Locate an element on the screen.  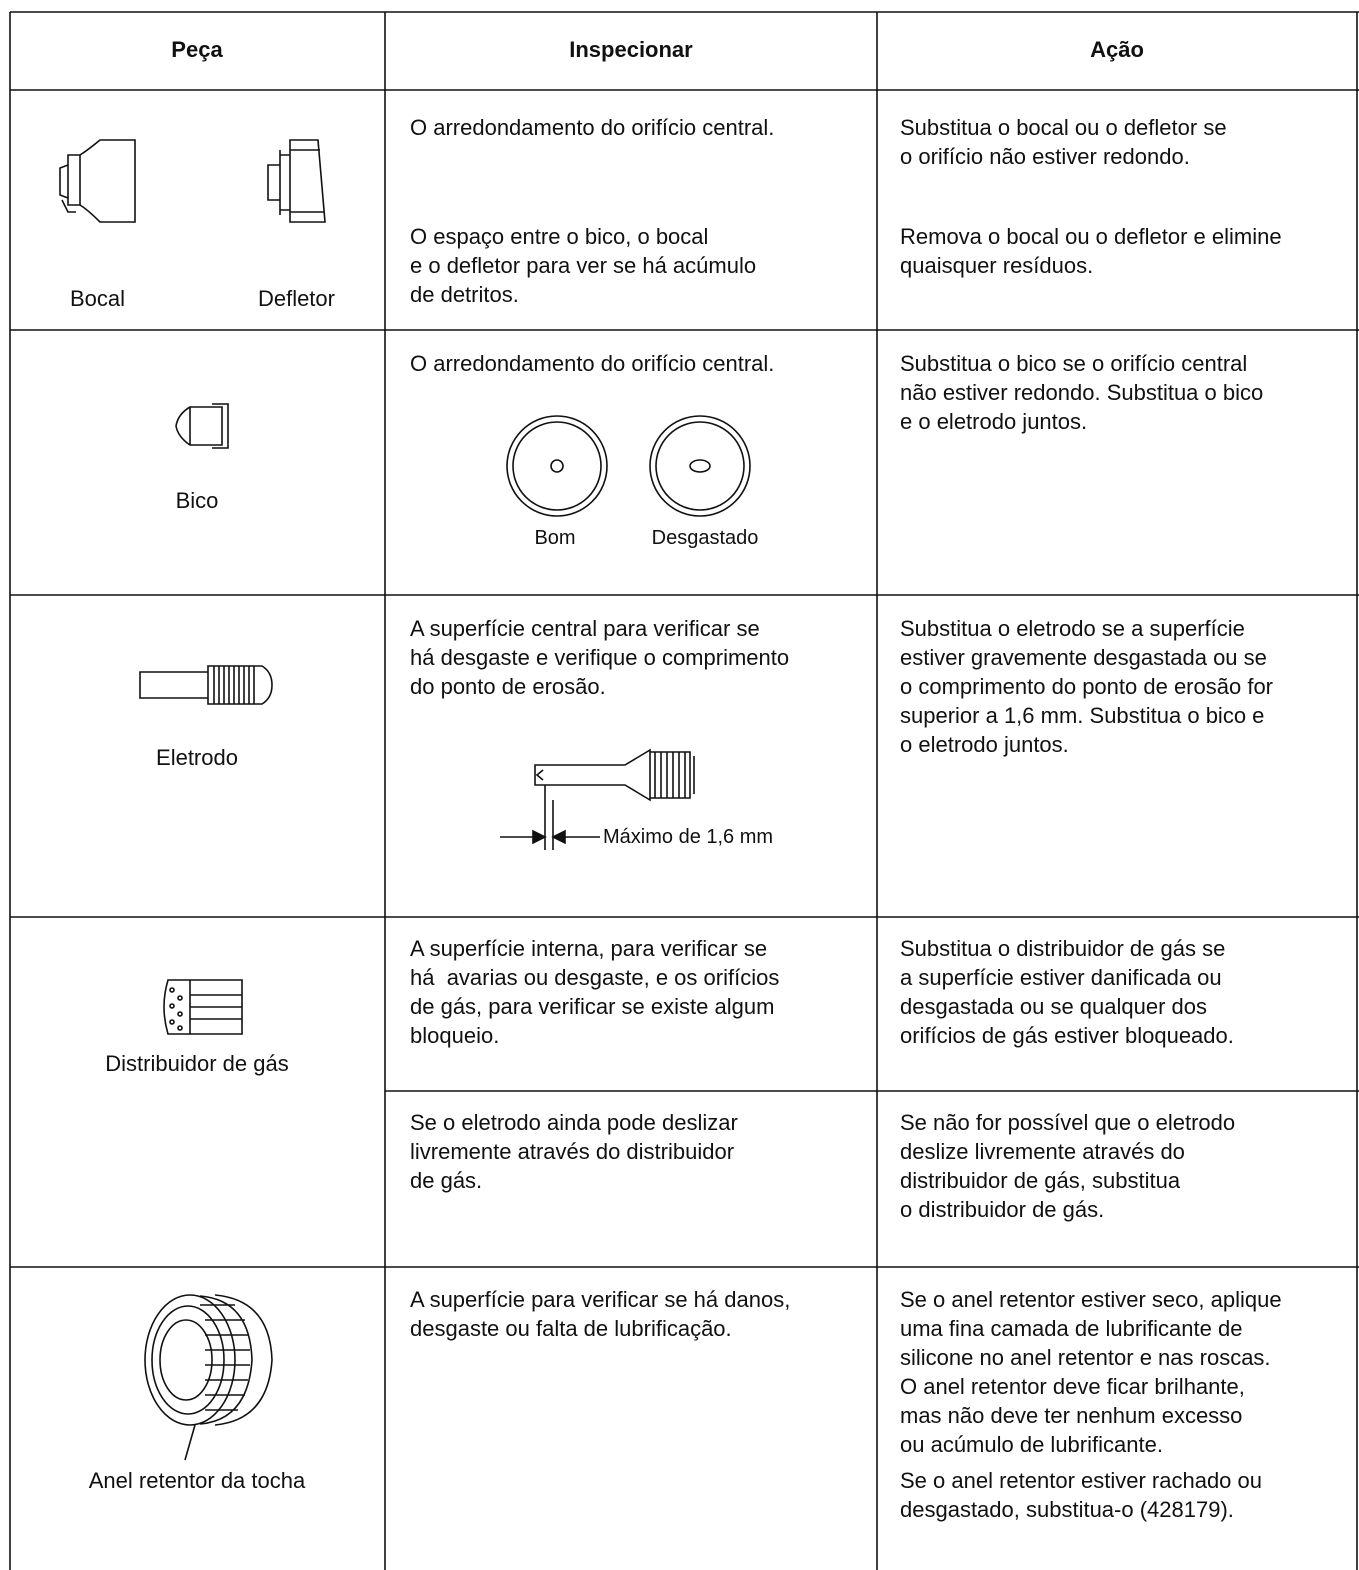
inspect-text: há desgaste e verifique o comprimento is located at coordinates (600, 657).